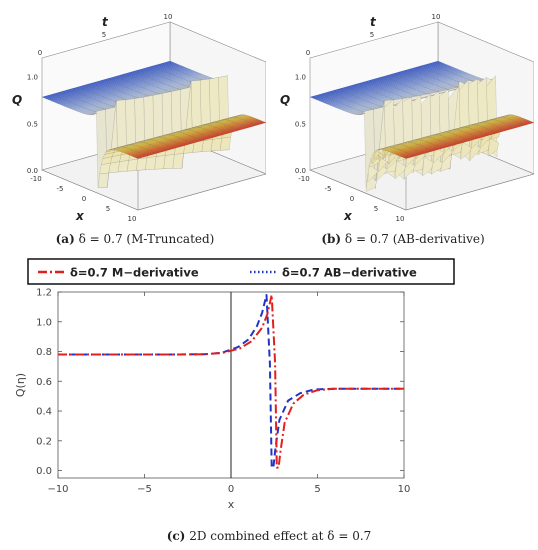  What do you see at coordinates (176, 536) in the screenshot?
I see `caption-c-label: (c)` at bounding box center [176, 536].